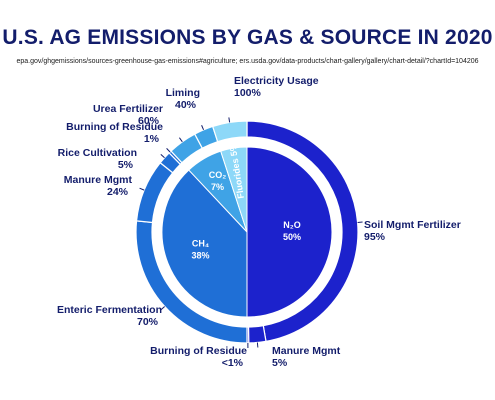  I want to click on source-segment-n2o-manure-mgmt, so click(257, 334).